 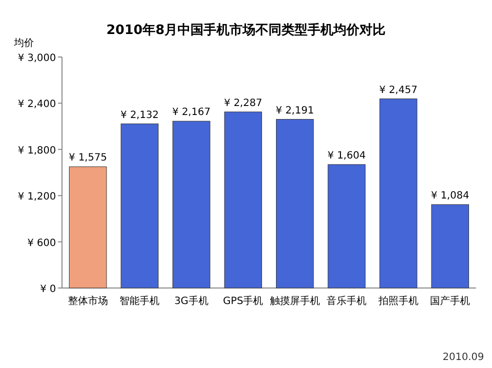 What do you see at coordinates (48, 289) in the screenshot?
I see `y-tick-label: ¥ 0` at bounding box center [48, 289].